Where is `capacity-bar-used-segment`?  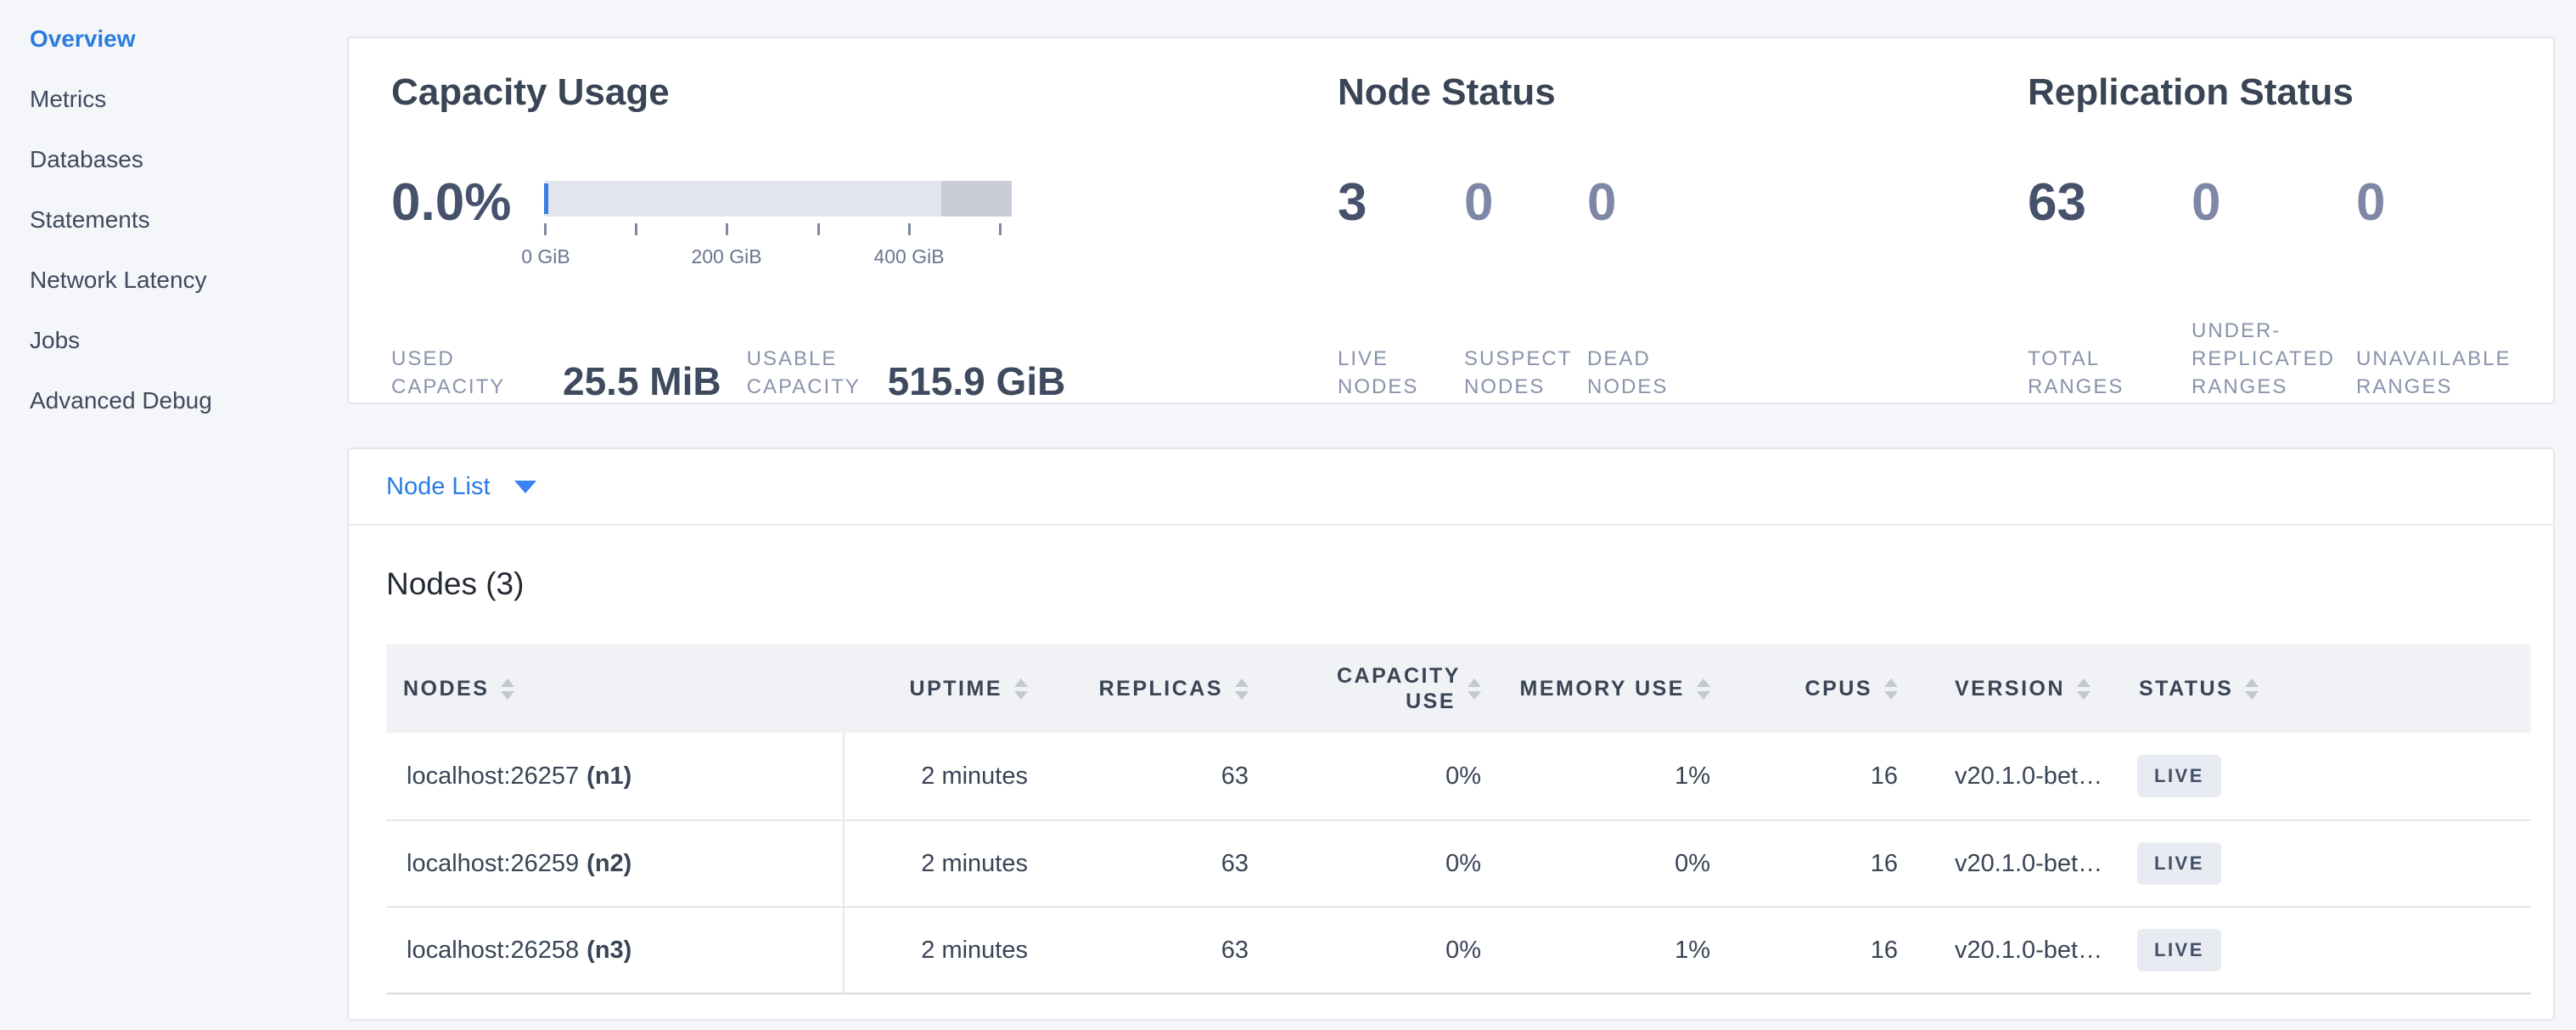
capacity-bar-used-segment is located at coordinates (546, 198).